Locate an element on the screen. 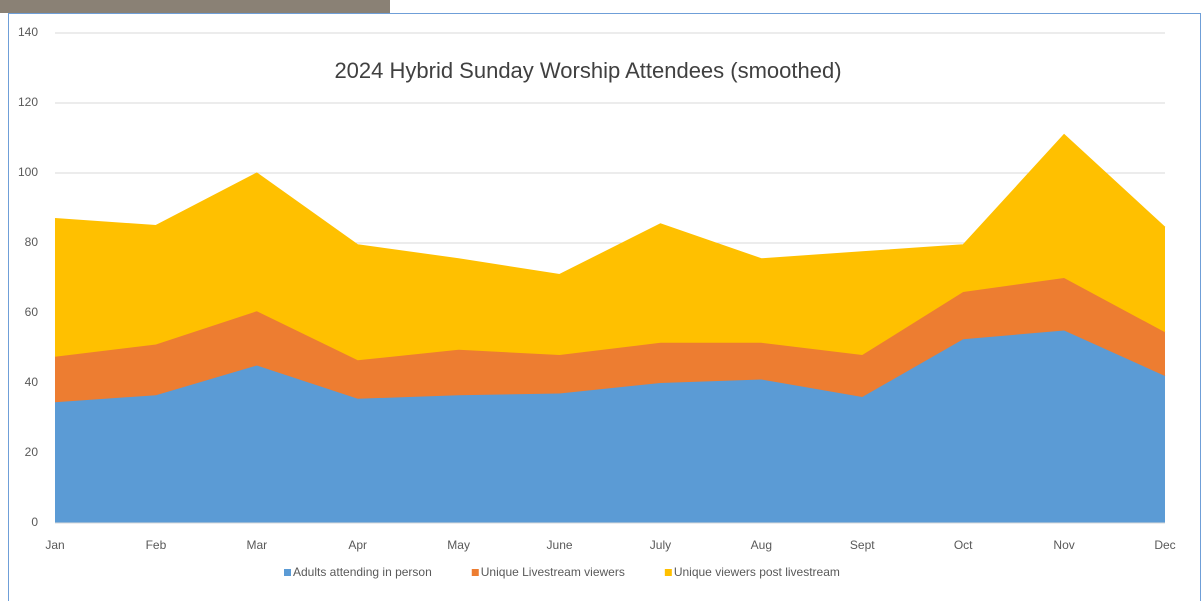 This screenshot has width=1201, height=601. legend-label: Adults attending in person is located at coordinates (362, 572).